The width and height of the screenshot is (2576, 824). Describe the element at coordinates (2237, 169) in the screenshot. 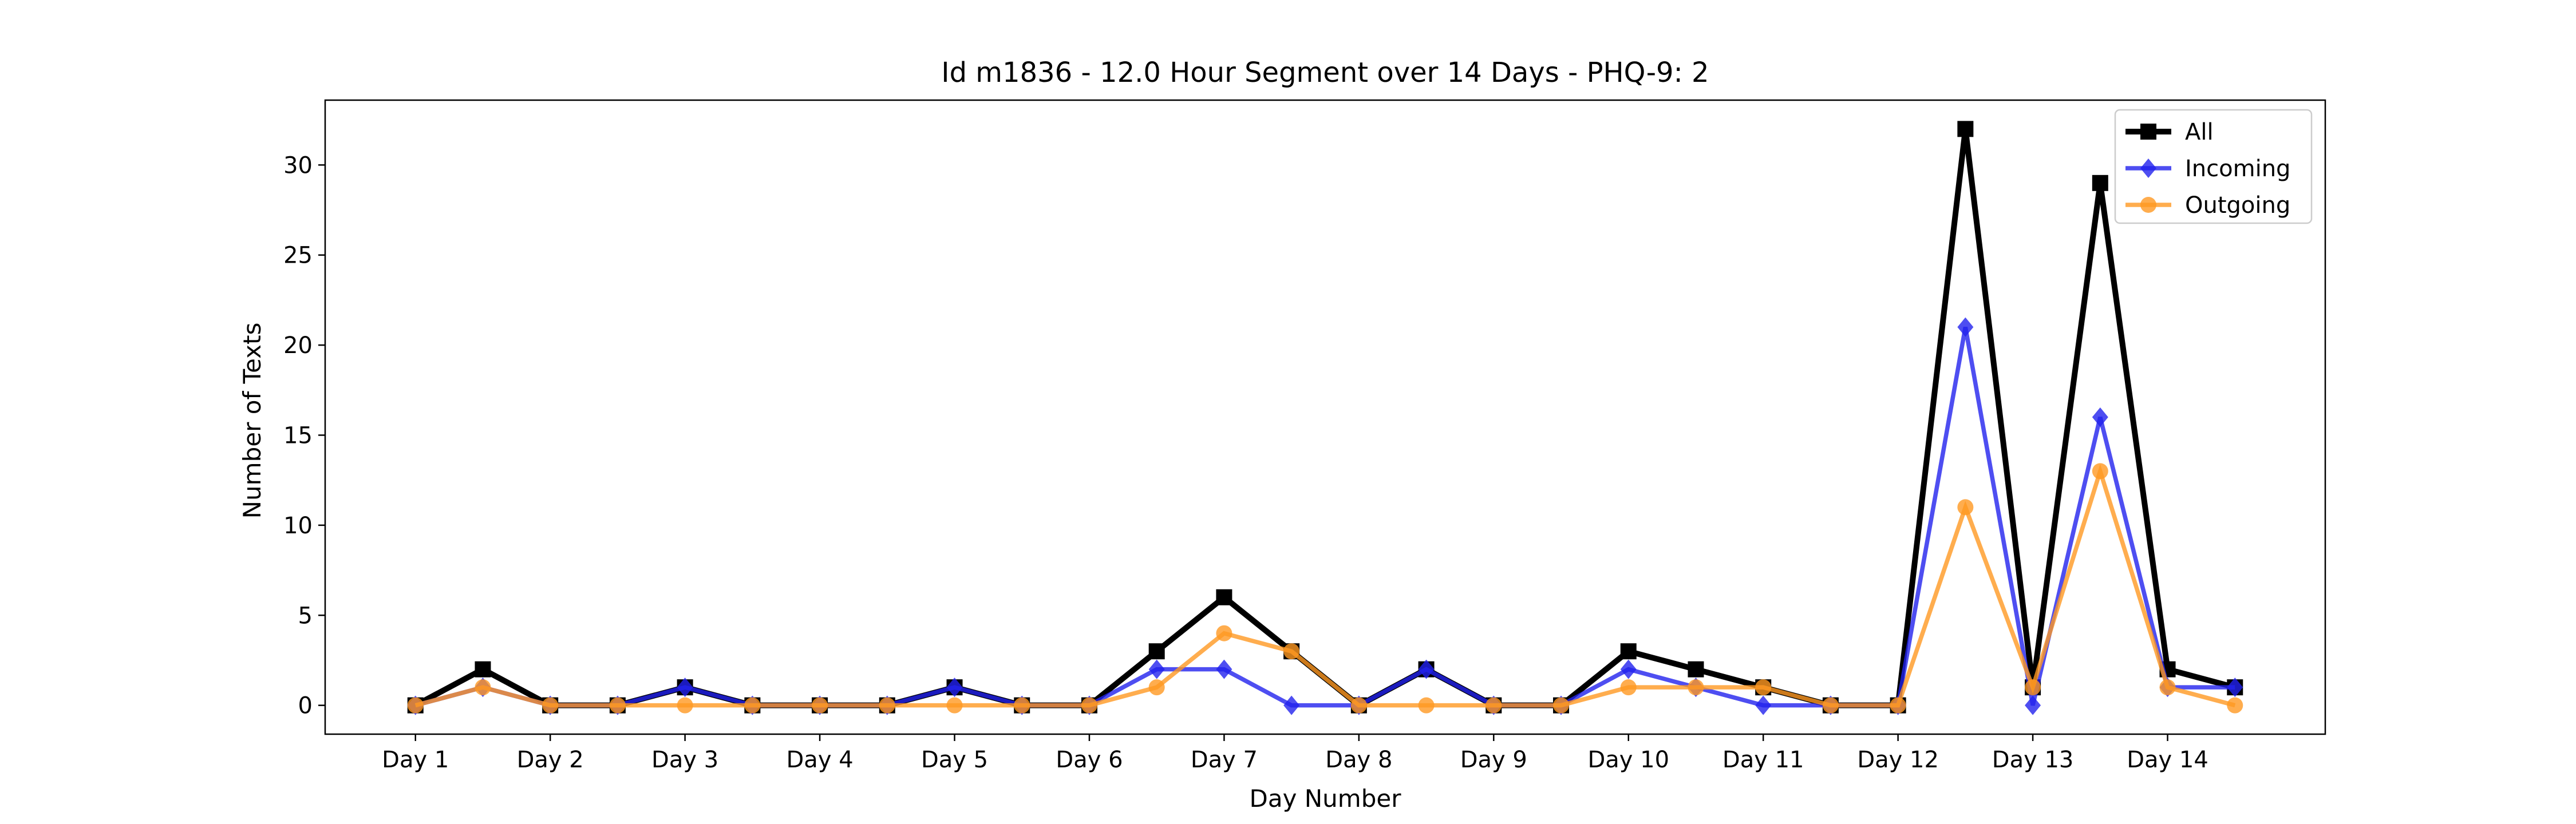

I see `legend-label: Incoming` at that location.